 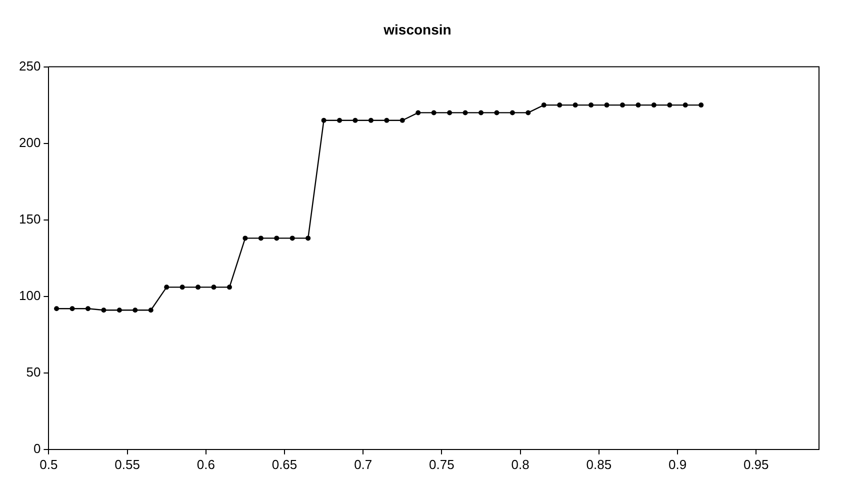 What do you see at coordinates (29, 218) in the screenshot?
I see `y-tick-label: 150` at bounding box center [29, 218].